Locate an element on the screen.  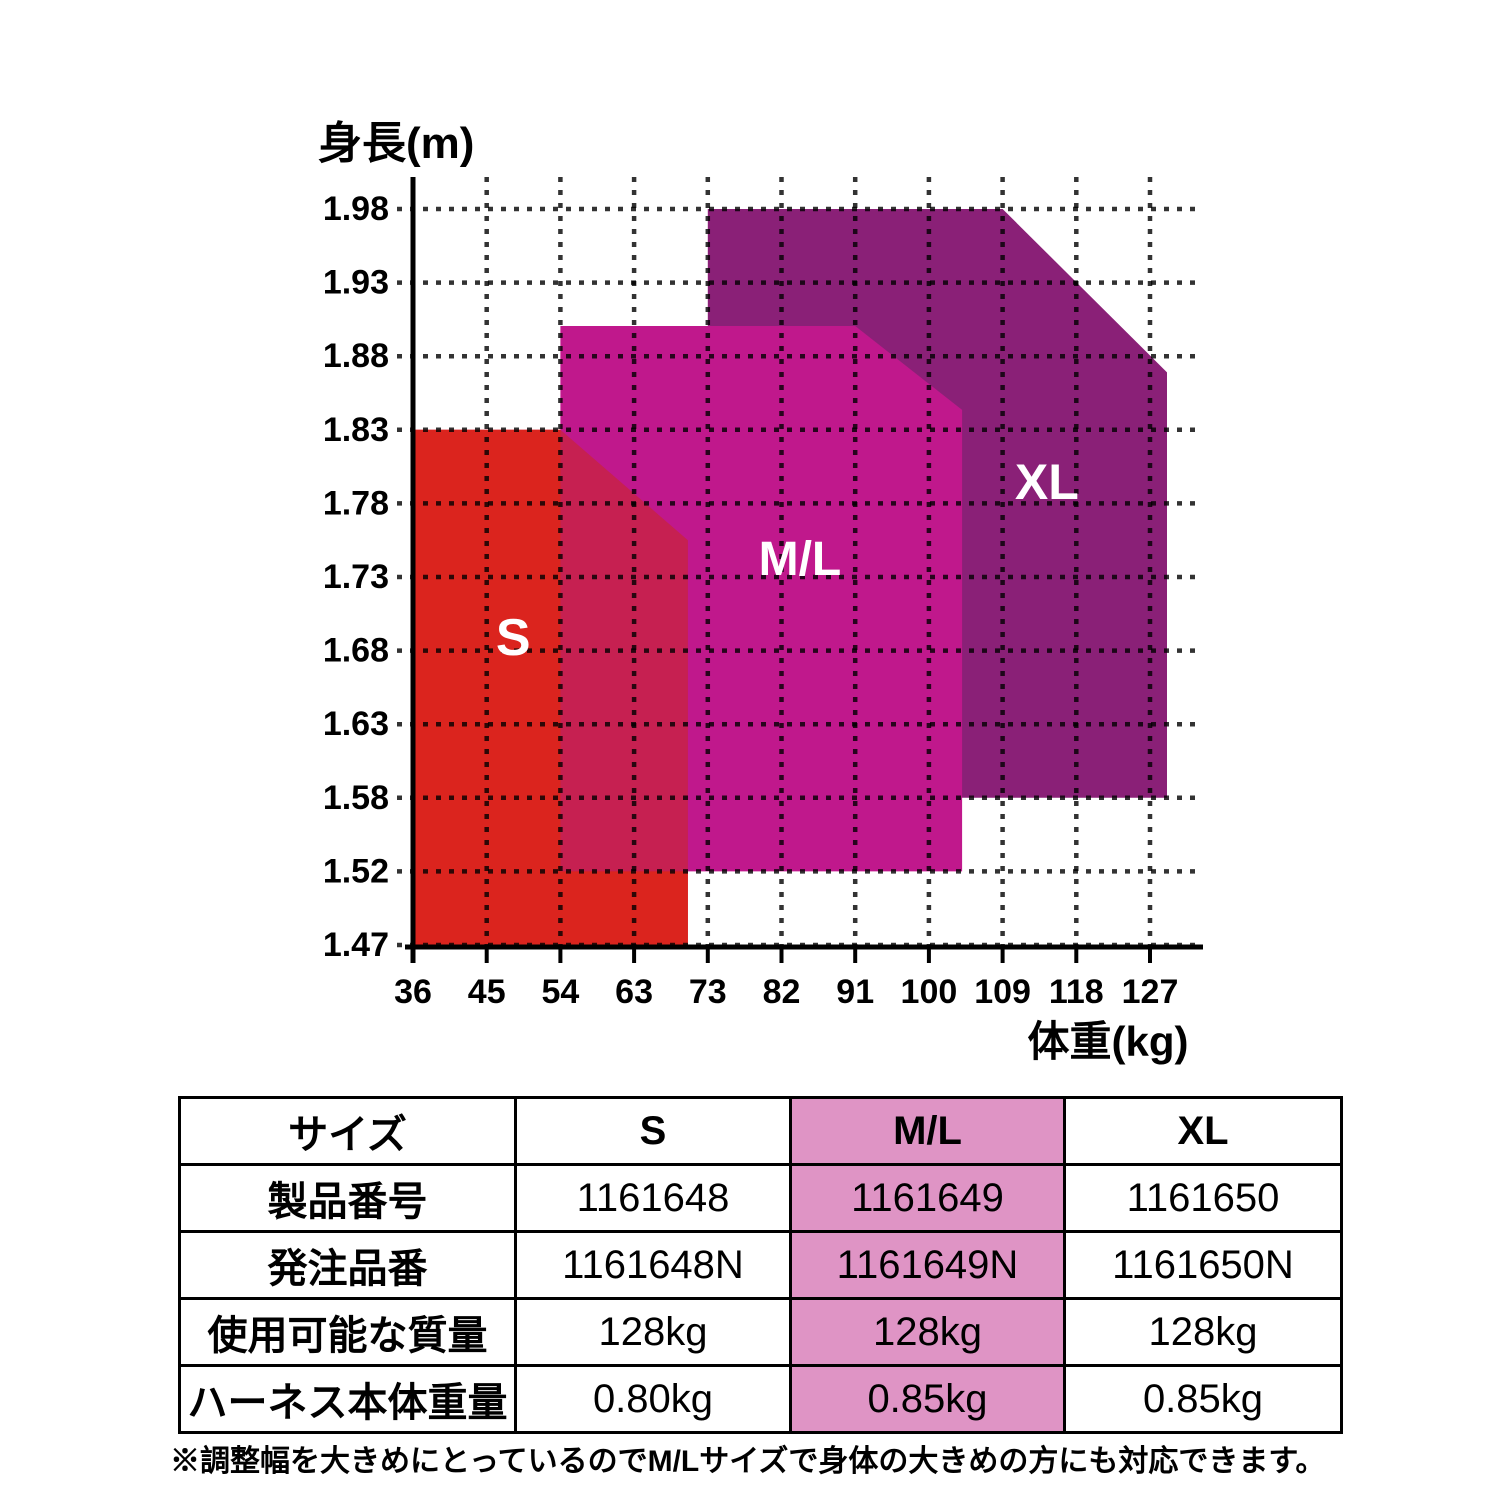
x-tick-label: 82 is located at coordinates (782, 992).